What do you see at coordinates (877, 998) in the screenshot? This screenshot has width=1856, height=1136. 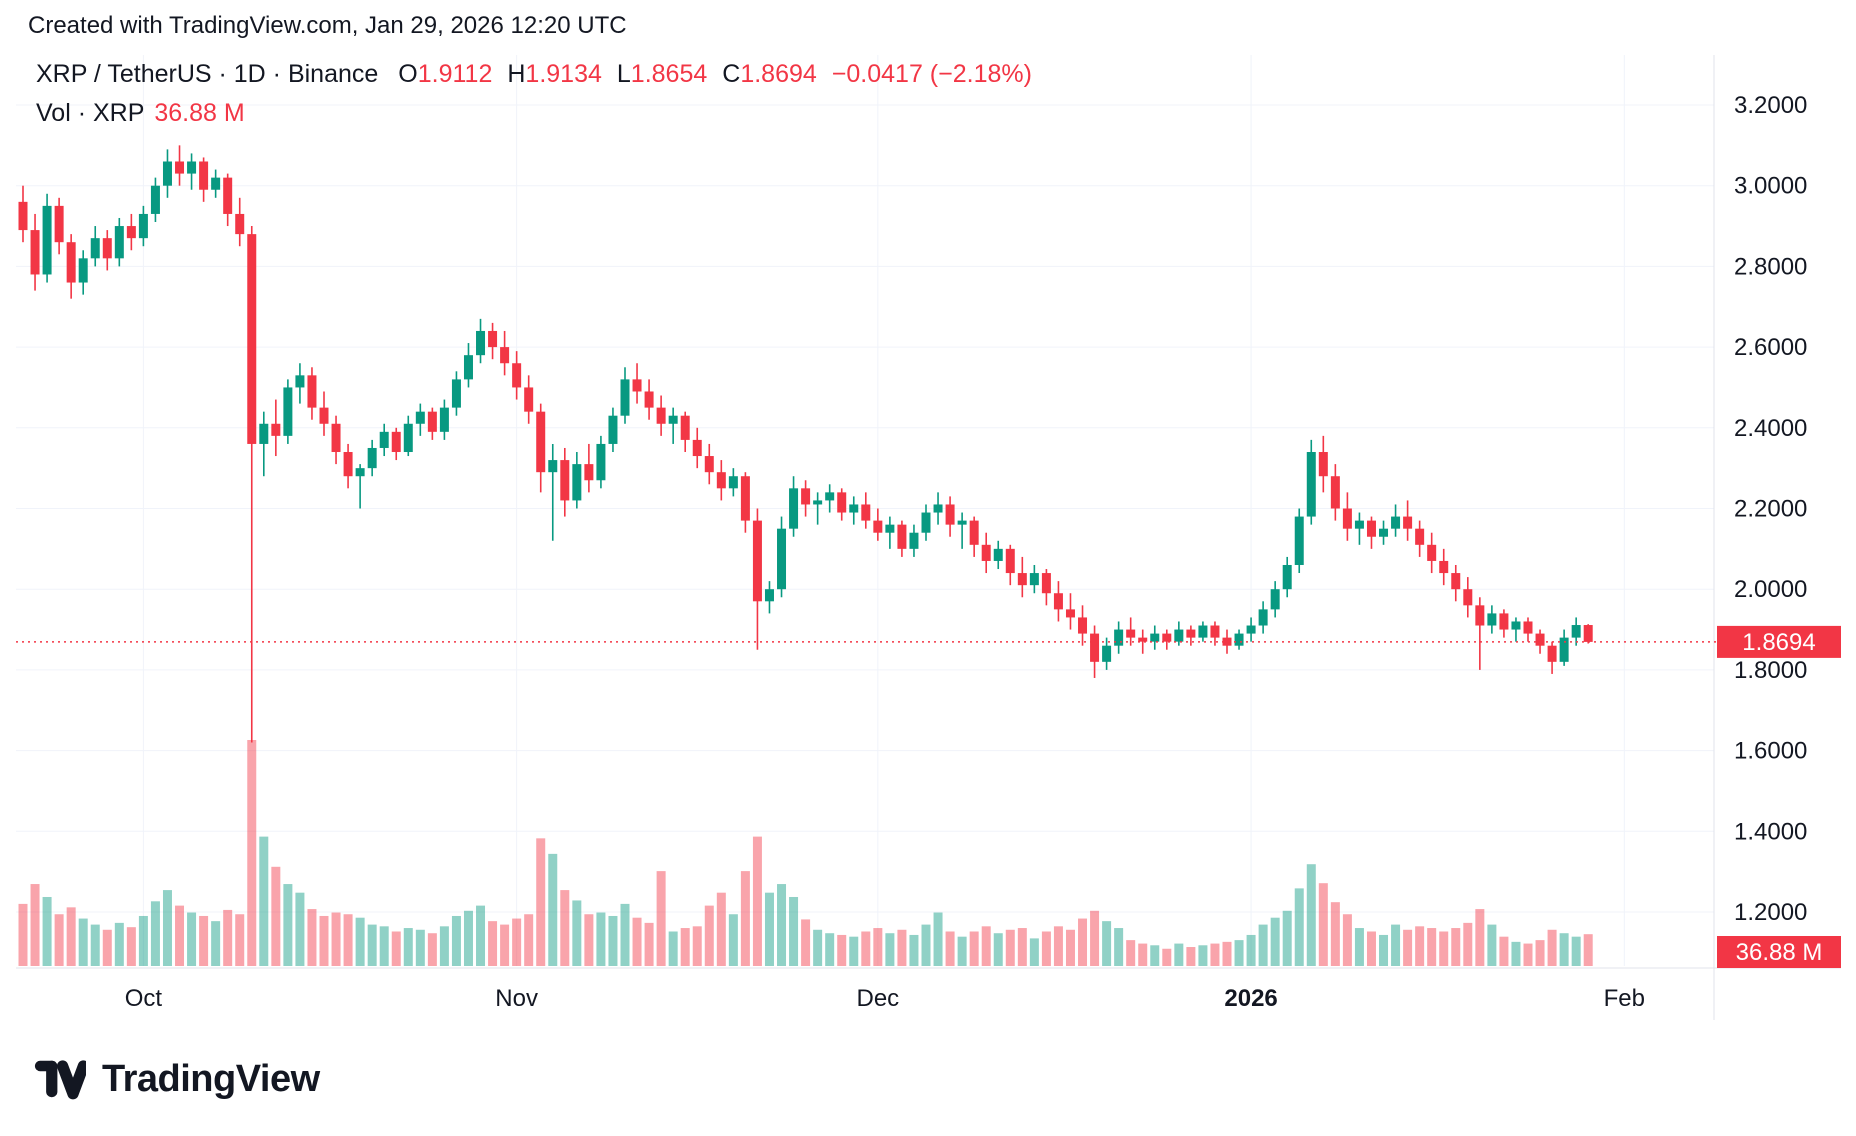 I see `time-axis-label: Dec` at bounding box center [877, 998].